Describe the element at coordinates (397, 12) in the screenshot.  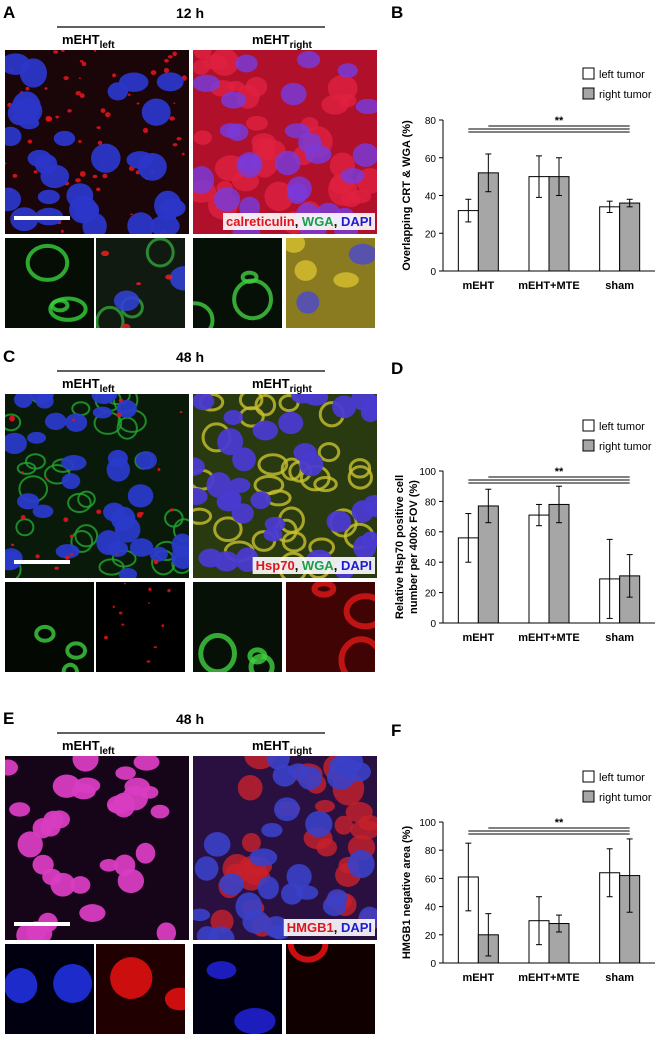
I see `panel-label: B` at that location.